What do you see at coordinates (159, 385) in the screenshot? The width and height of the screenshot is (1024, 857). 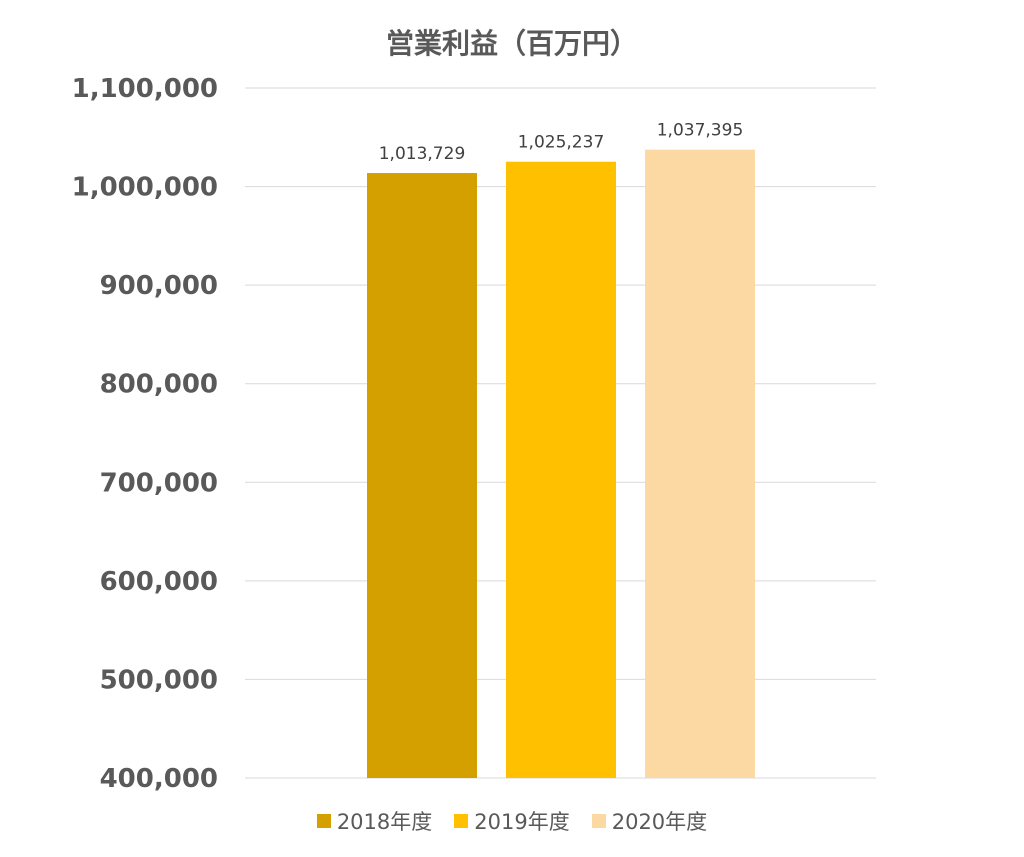 I see `y-tick-label: 800,000` at bounding box center [159, 385].